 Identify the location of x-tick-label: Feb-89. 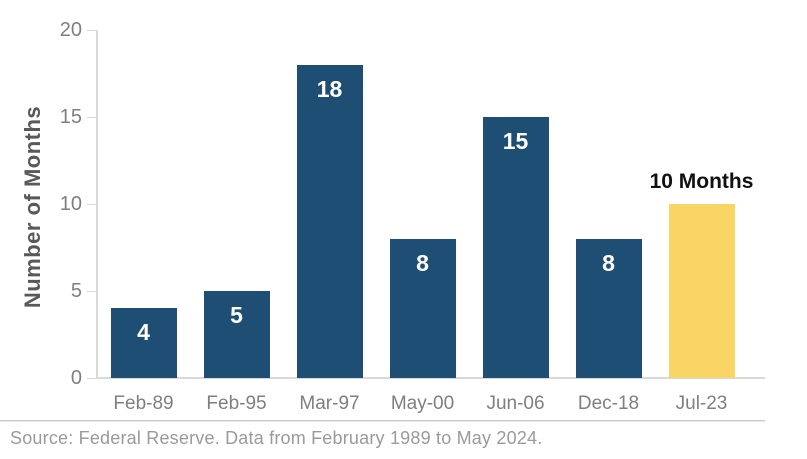
(143, 403).